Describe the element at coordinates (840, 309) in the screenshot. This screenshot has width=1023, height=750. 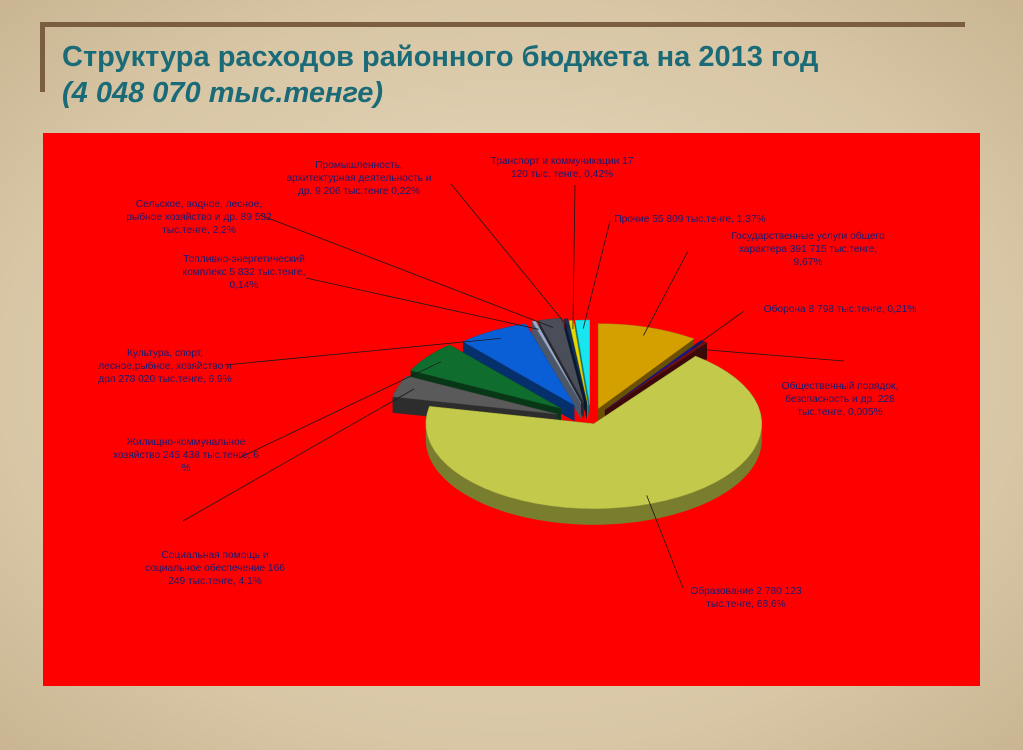
I see `slice-label-2: Оборона 8 798 тыс.тенге, 0,21%` at that location.